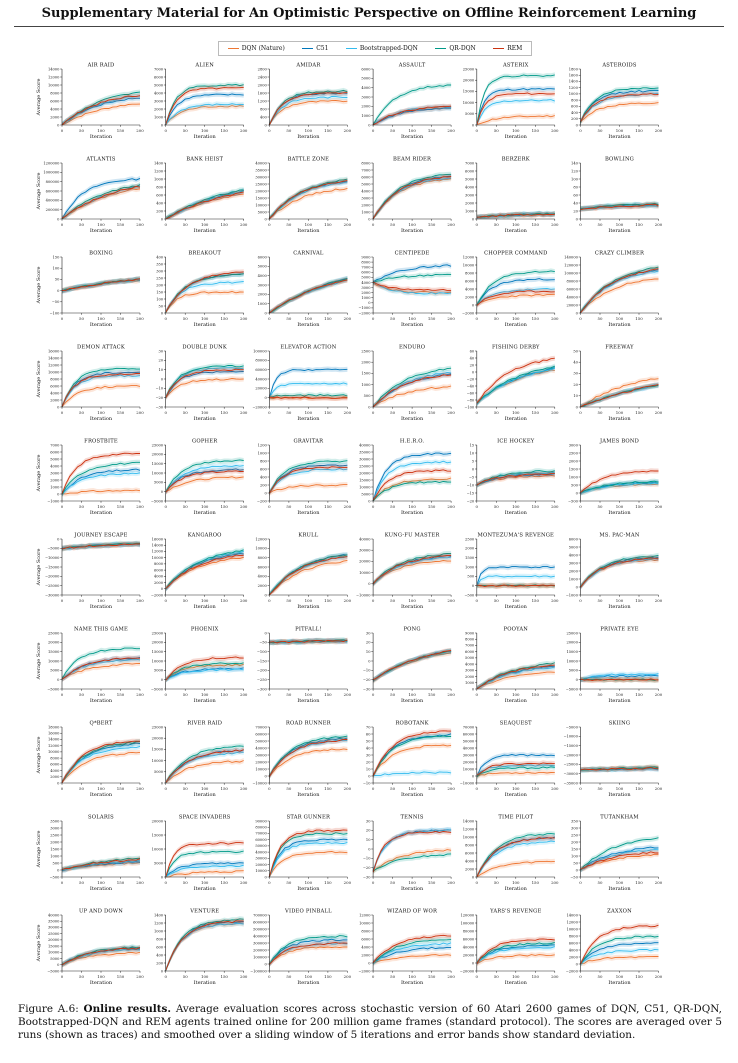  Describe the element at coordinates (365, 915) in the screenshot. I see `y-tick-label: 12000` at that location.